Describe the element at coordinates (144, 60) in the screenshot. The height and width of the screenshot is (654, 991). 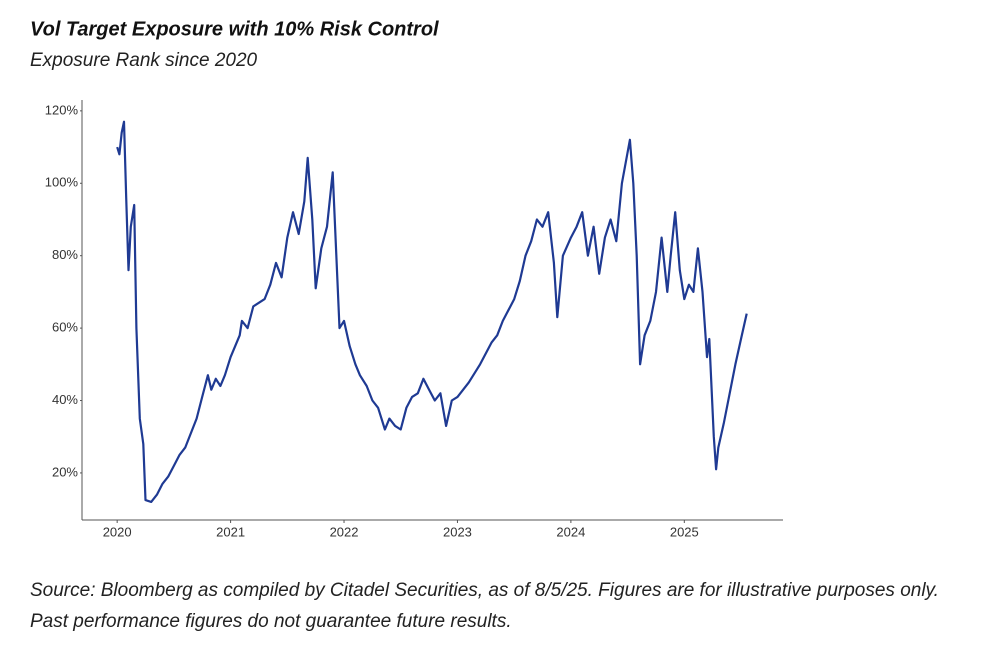
I see `chart-subtitle: Exposure Rank since 2020` at that location.